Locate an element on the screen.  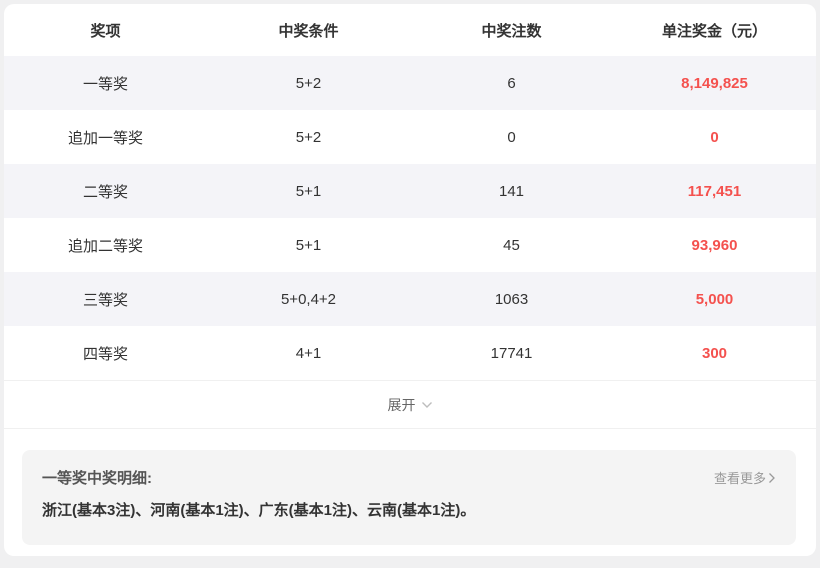
amount-cell: 0 is located at coordinates (714, 137).